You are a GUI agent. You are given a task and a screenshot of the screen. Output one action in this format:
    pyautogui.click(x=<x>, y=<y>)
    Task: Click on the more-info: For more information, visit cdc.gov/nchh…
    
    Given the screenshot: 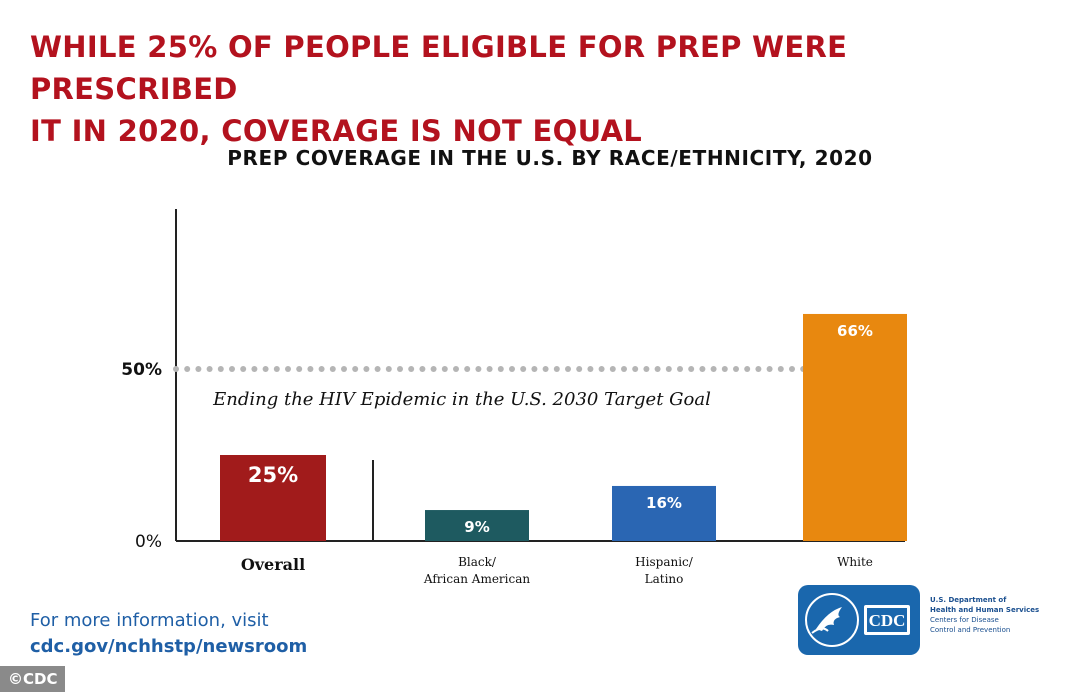 What is the action you would take?
    pyautogui.click(x=168, y=634)
    